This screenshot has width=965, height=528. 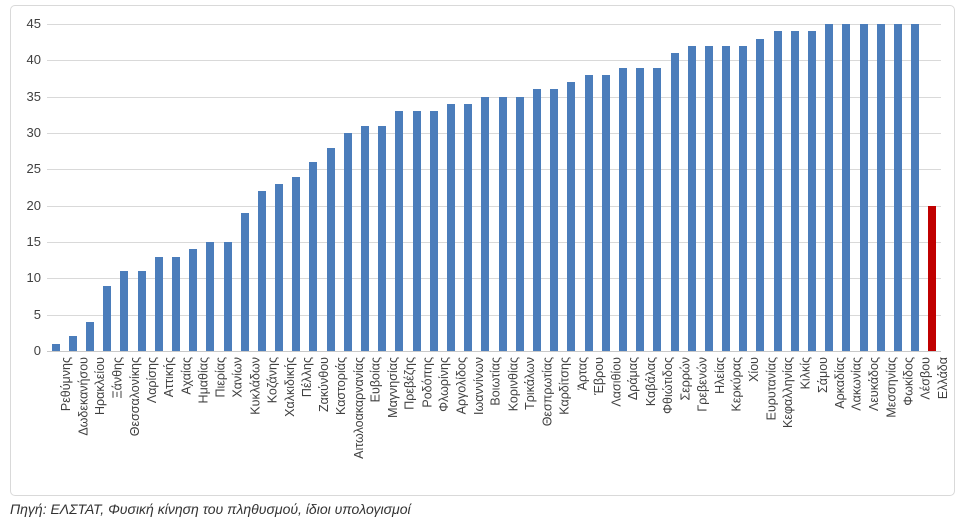 What do you see at coordinates (33, 96) in the screenshot?
I see `y-axis-tick-label: 35` at bounding box center [33, 96].